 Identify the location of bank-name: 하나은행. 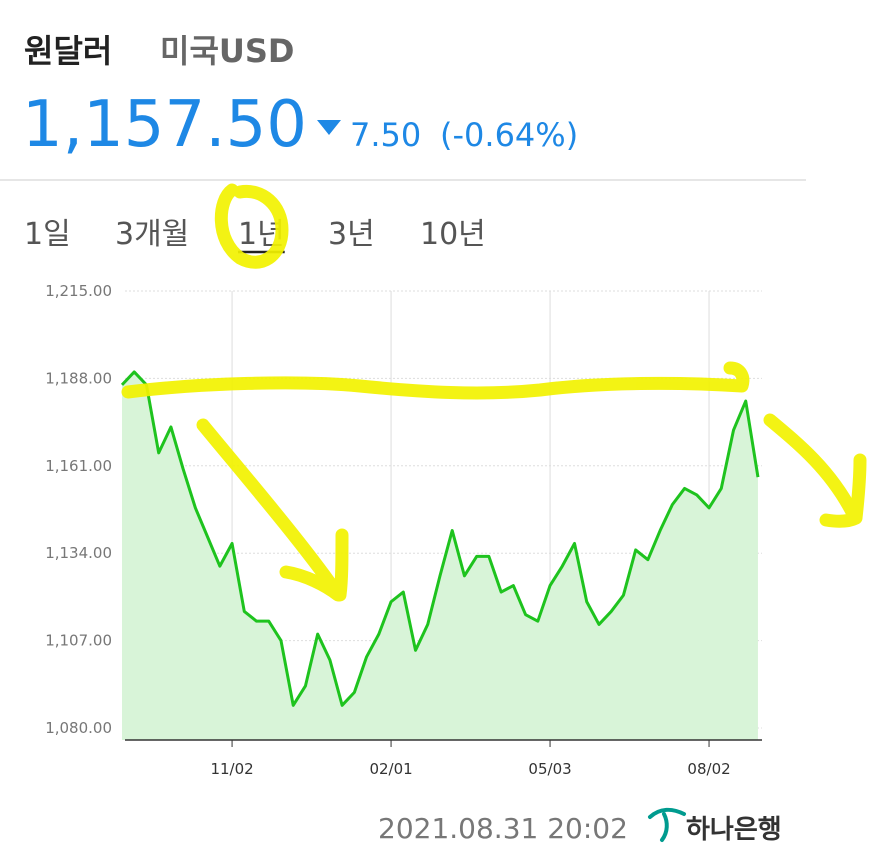
(734, 830).